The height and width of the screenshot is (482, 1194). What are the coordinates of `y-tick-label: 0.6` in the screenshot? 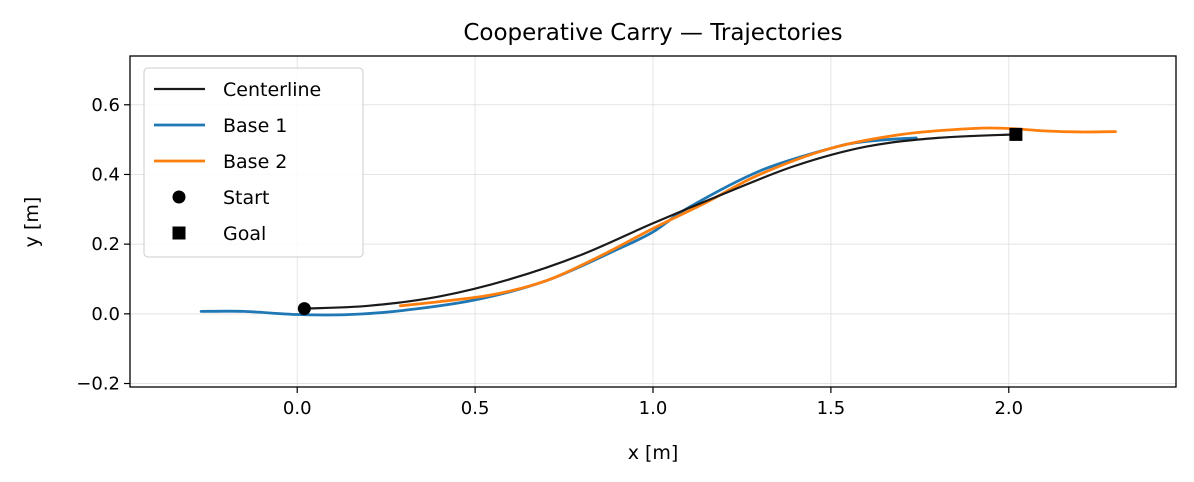 It's located at (105, 105).